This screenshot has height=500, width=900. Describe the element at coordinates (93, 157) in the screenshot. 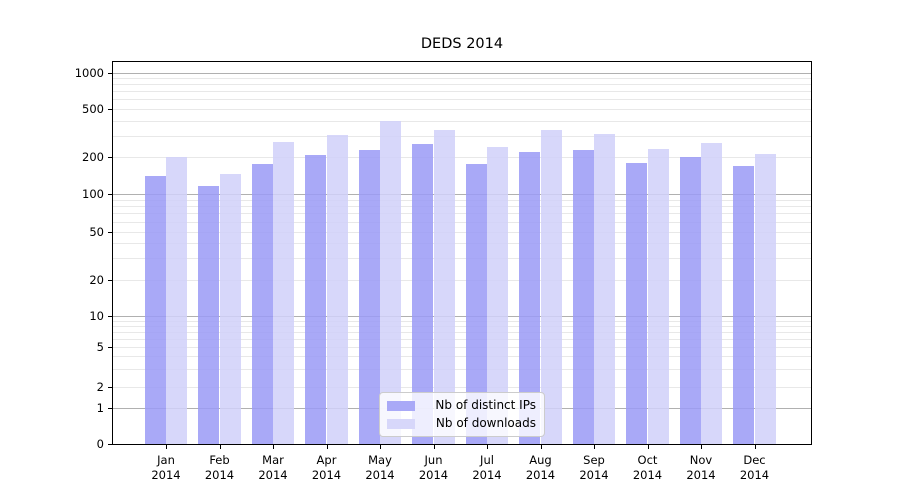

I see `y-tick-label: 200` at that location.